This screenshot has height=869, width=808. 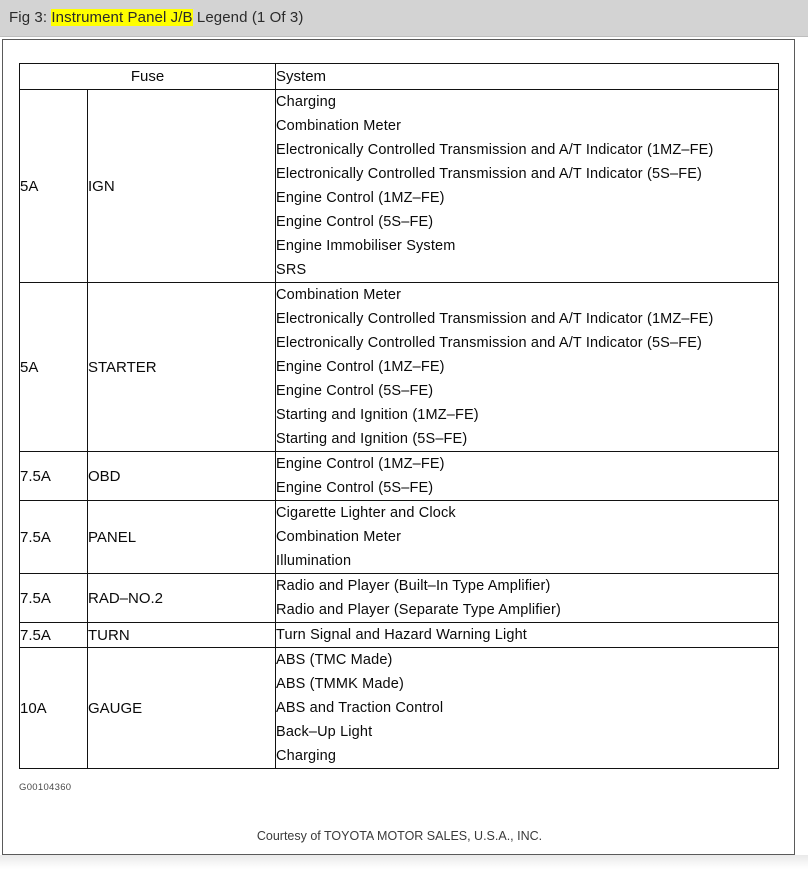 What do you see at coordinates (30, 17) in the screenshot?
I see `title-prefix: Fig 3:` at bounding box center [30, 17].